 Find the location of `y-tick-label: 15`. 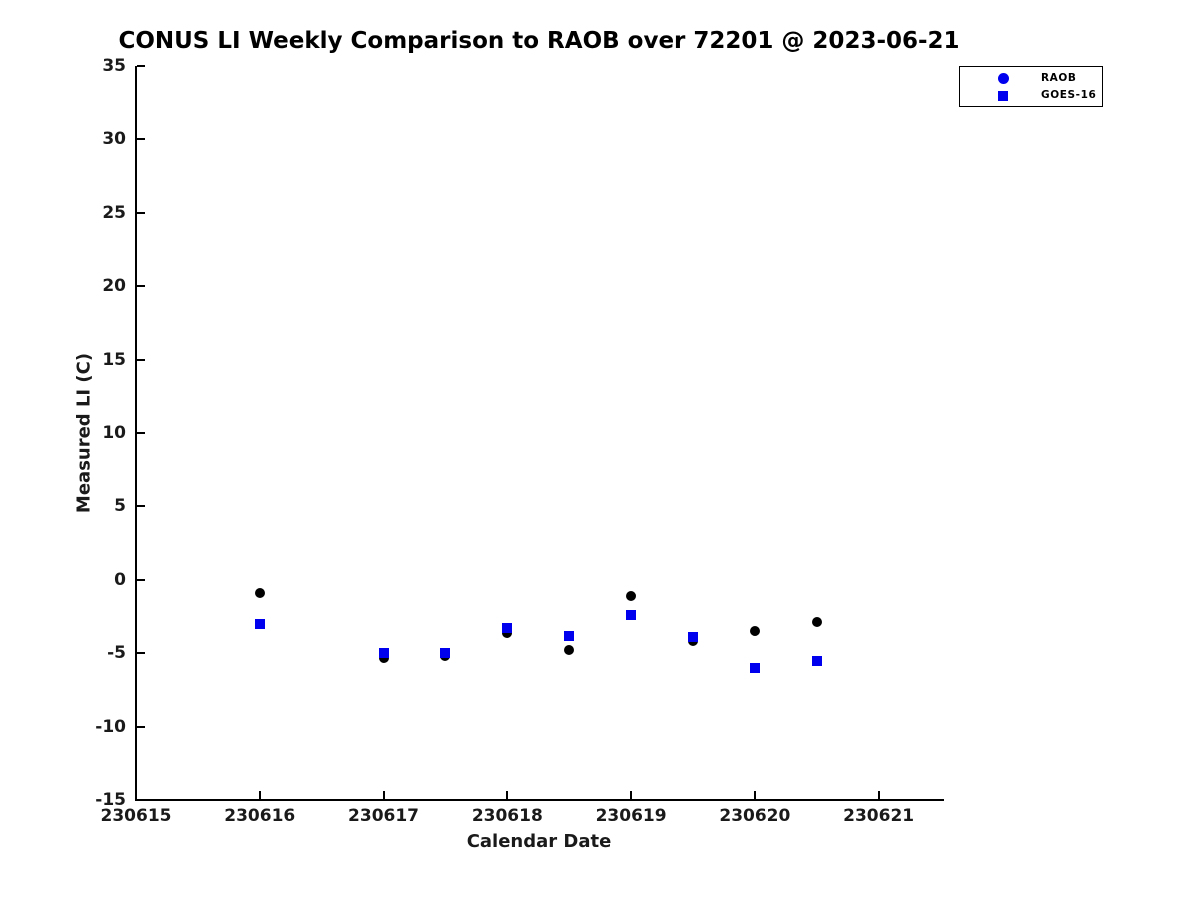

y-tick-label: 15 is located at coordinates (114, 359).